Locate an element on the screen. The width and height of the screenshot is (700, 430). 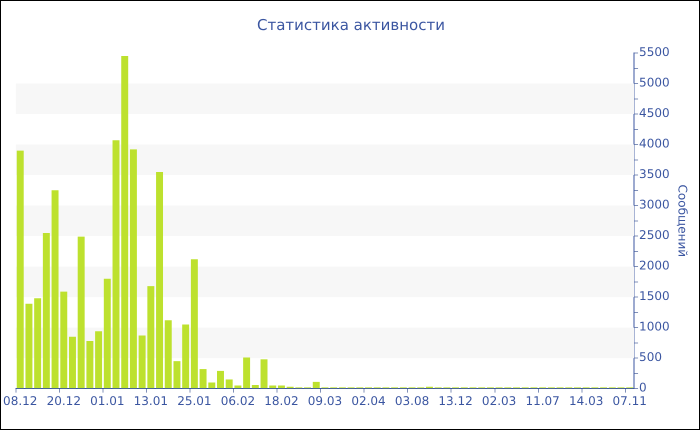
y-tick-label: 2500 is located at coordinates (654, 235).